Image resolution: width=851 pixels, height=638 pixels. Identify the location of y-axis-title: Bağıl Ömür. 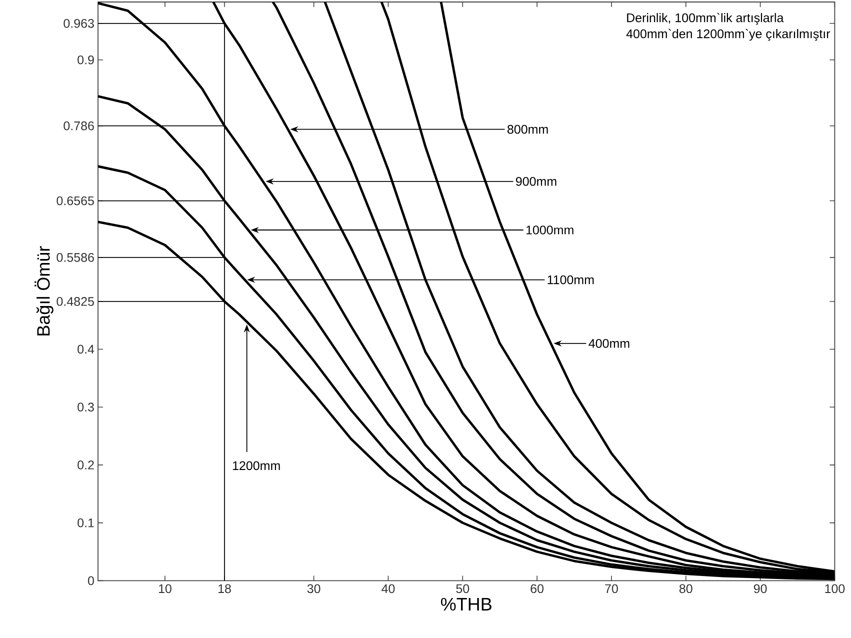
(44, 291).